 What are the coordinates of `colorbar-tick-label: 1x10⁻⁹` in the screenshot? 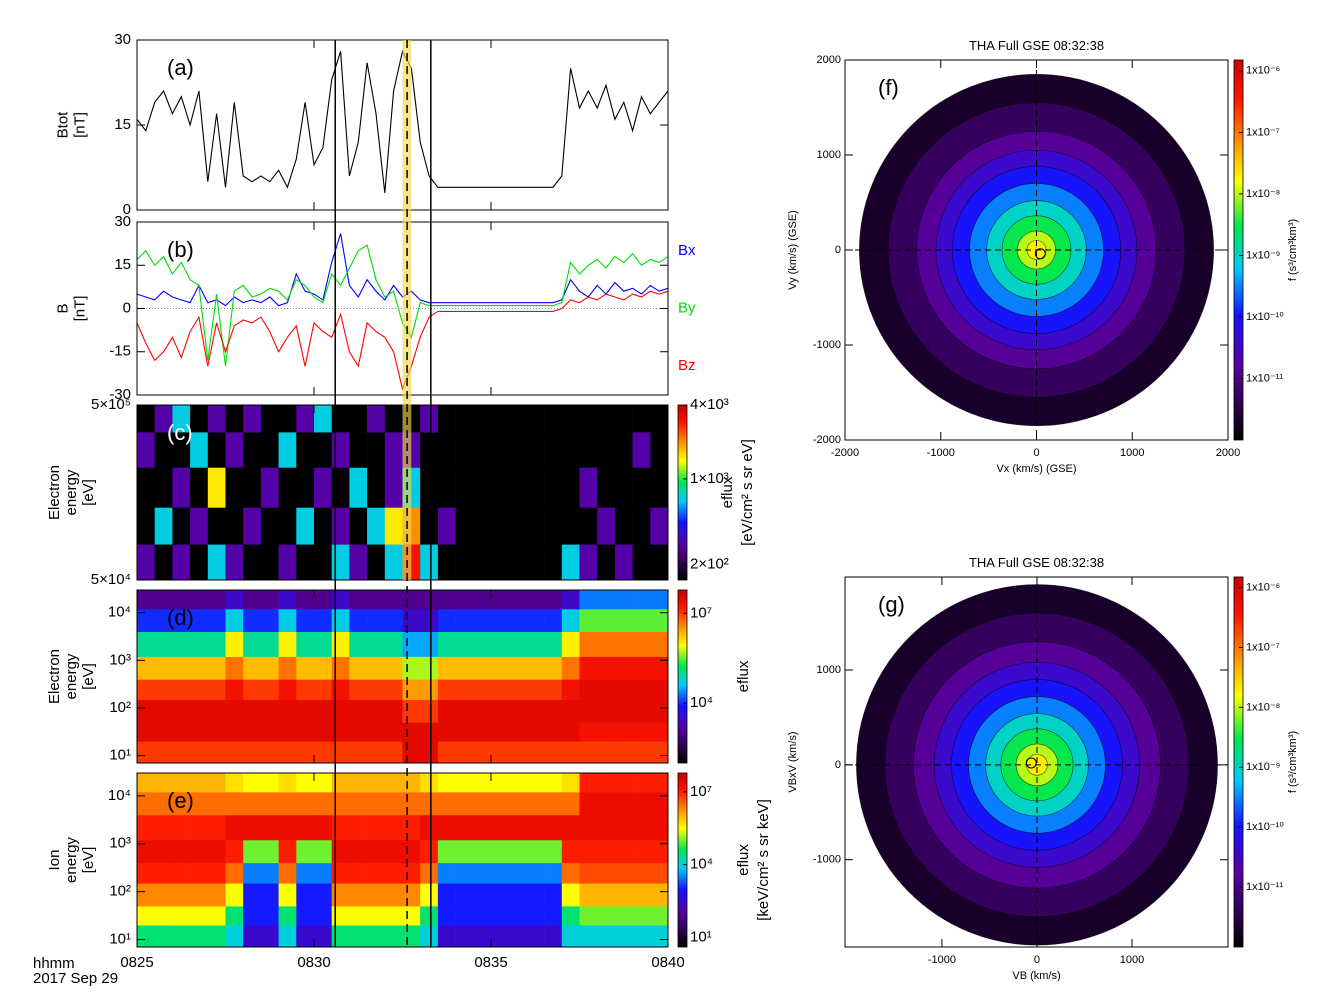 It's located at (1263, 255).